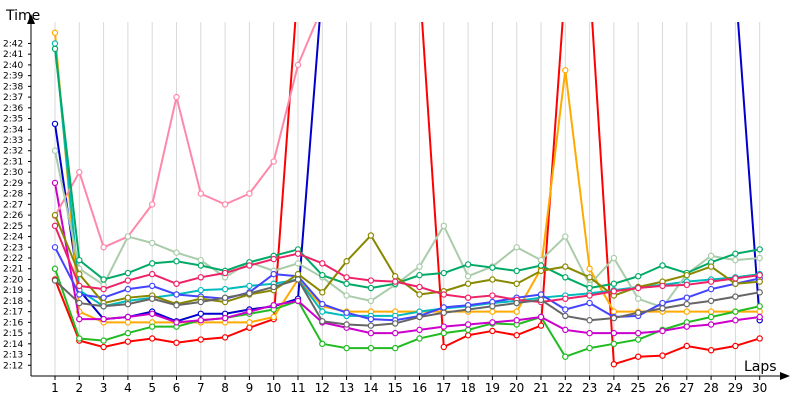  I want to click on y-tick-label-13: 2:25, so click(13, 227).